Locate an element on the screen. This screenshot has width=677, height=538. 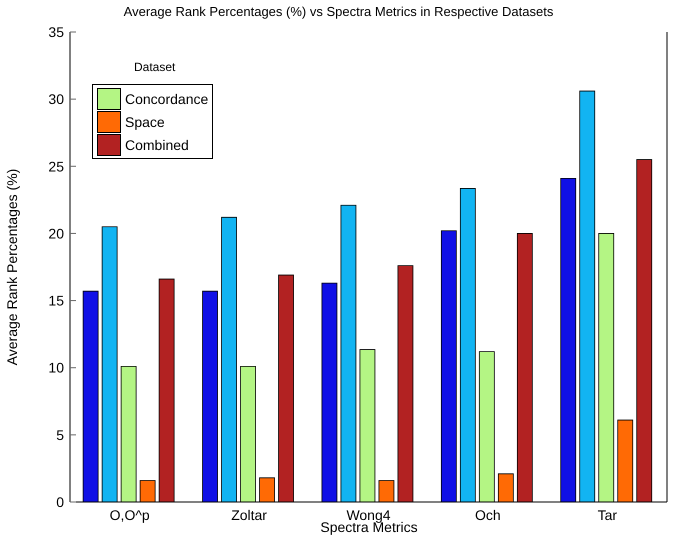
legend-label: Combined is located at coordinates (157, 144).